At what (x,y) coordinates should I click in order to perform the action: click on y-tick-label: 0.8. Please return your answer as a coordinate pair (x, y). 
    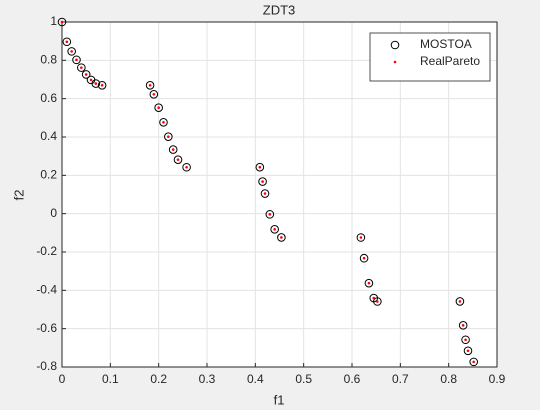
    Looking at the image, I should click on (48, 60).